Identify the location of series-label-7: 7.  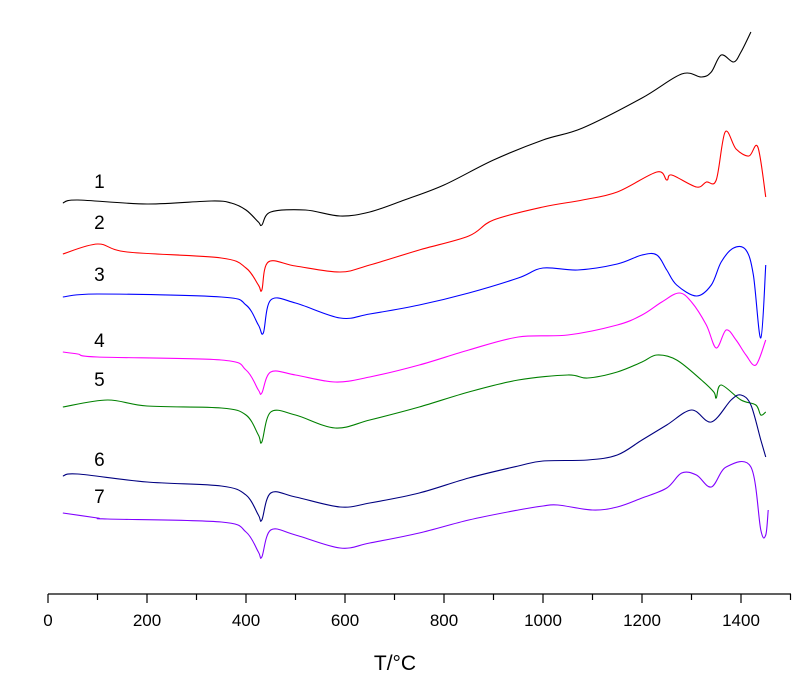
(99, 497).